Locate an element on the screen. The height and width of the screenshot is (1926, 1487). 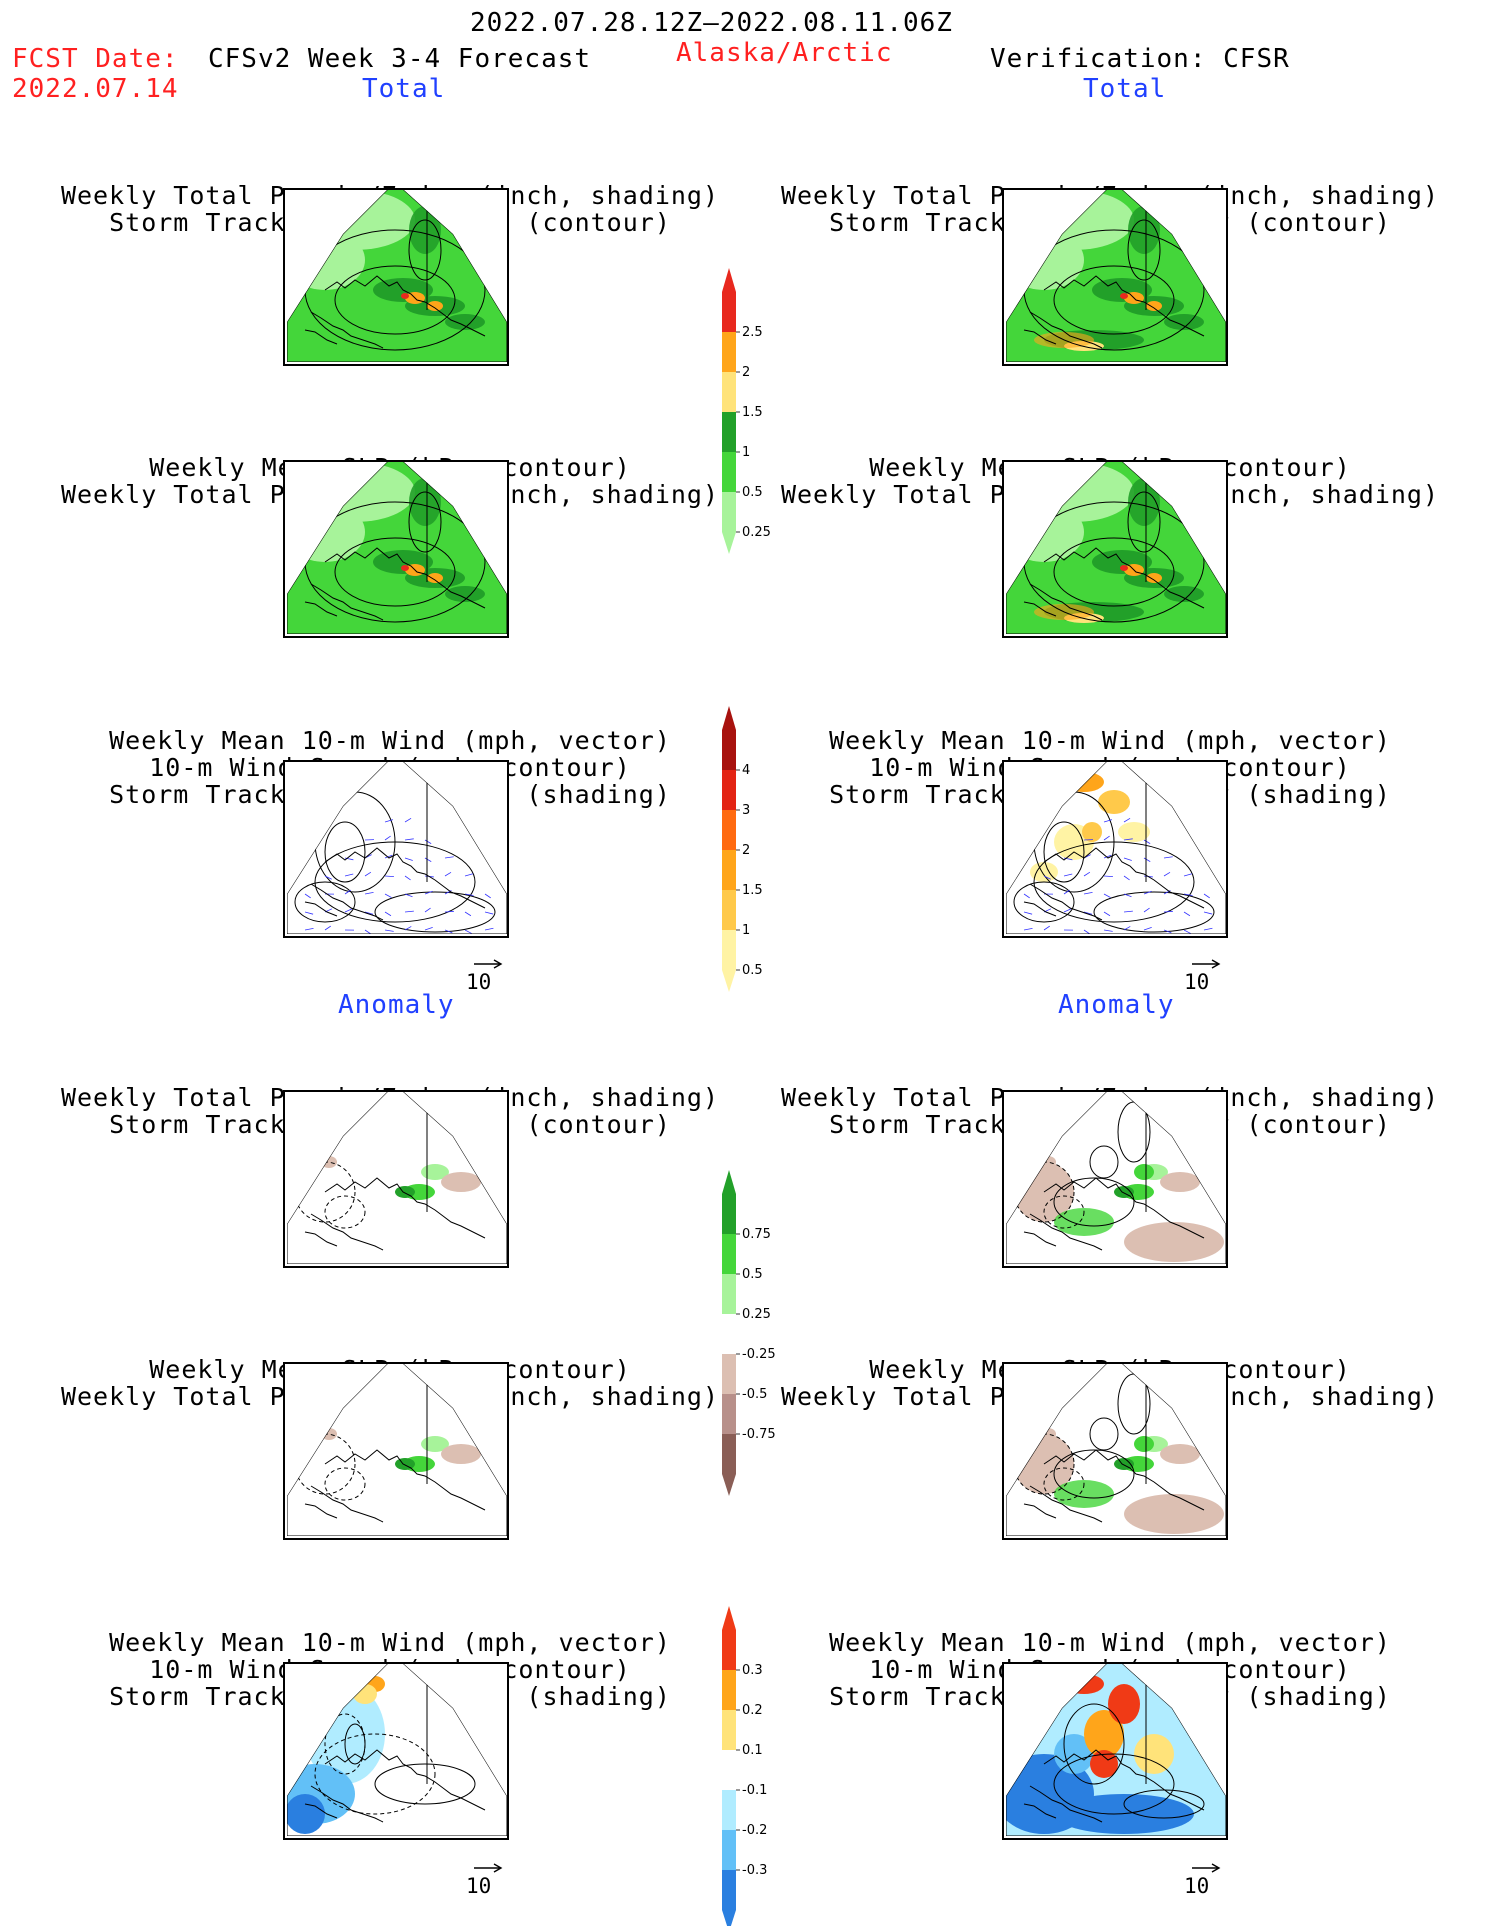
verification-title: Verification: CFSR is located at coordinates (1140, 59).